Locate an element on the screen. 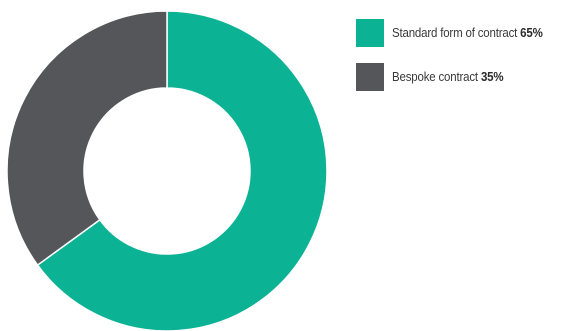 This screenshot has width=579, height=331. legend-swatch-standard-form is located at coordinates (370, 33).